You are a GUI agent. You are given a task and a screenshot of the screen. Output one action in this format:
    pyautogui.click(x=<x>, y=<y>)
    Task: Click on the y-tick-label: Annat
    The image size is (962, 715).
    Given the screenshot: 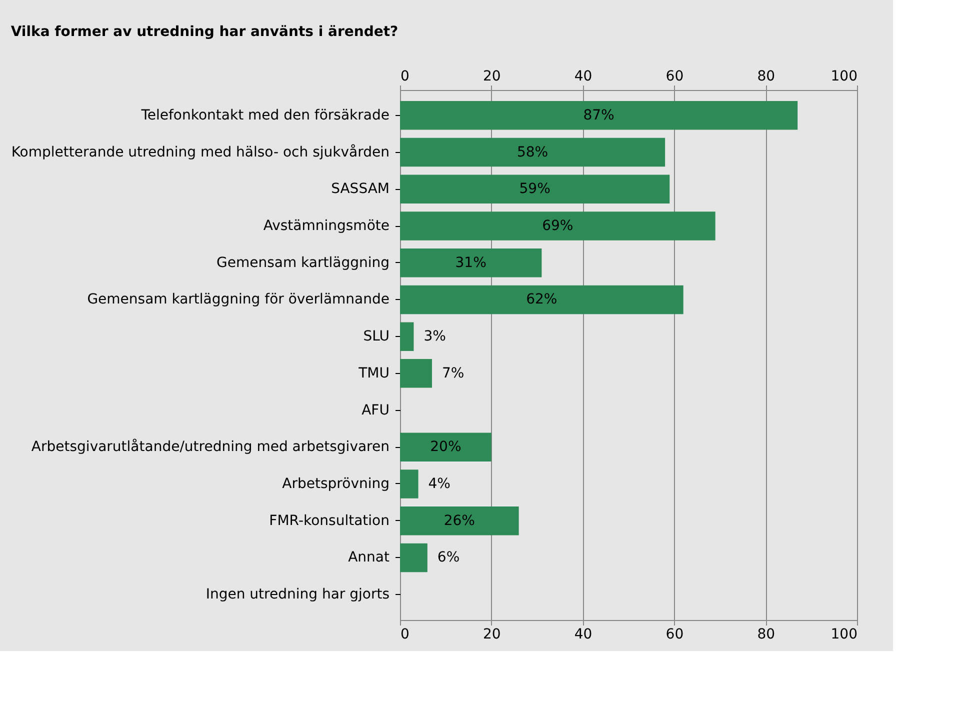 What is the action you would take?
    pyautogui.click(x=369, y=558)
    